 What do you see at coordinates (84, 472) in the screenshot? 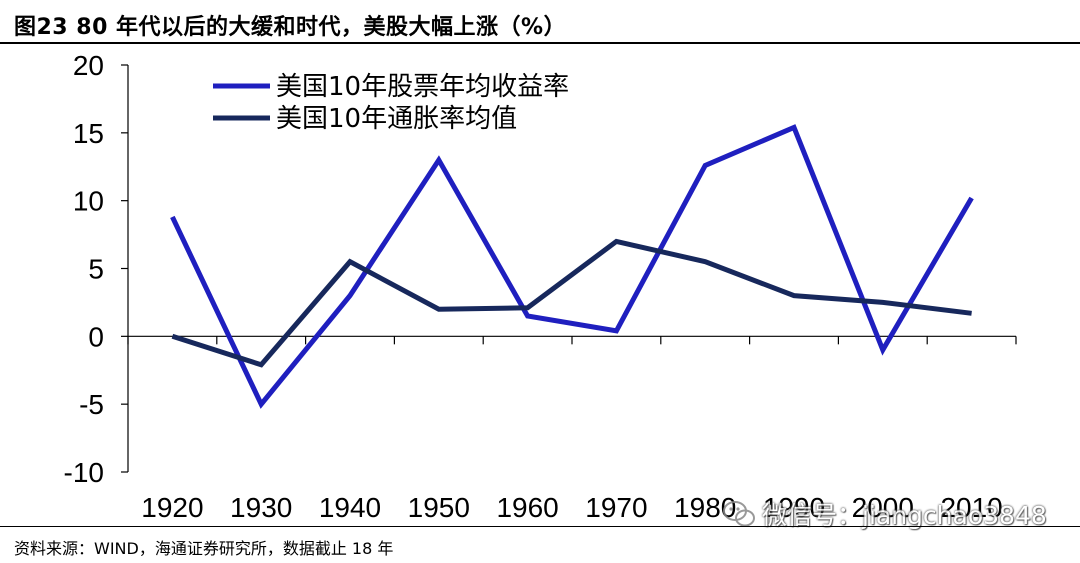
I see `y-tick-label: -10` at bounding box center [84, 472].